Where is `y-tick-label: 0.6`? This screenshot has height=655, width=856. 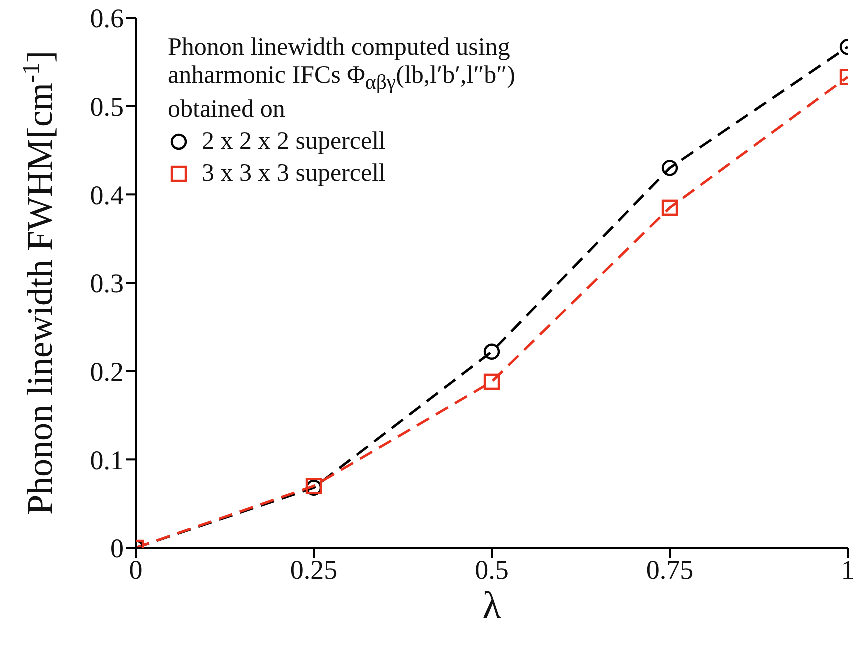
y-tick-label: 0.6 is located at coordinates (107, 19).